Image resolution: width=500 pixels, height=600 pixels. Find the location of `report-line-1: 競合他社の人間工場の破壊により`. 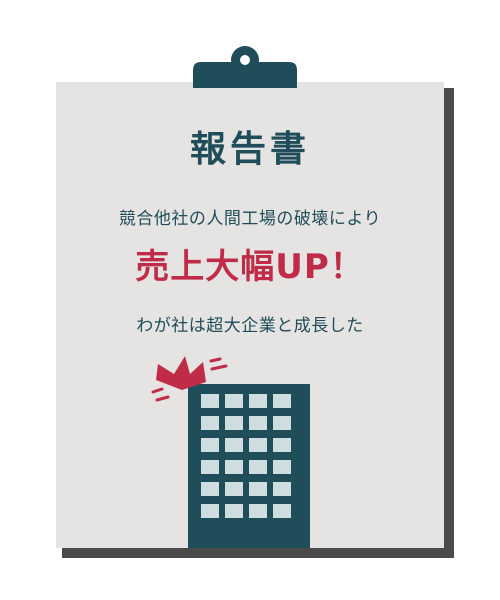

report-line-1: 競合他社の人間工場の破壊により is located at coordinates (250, 219).